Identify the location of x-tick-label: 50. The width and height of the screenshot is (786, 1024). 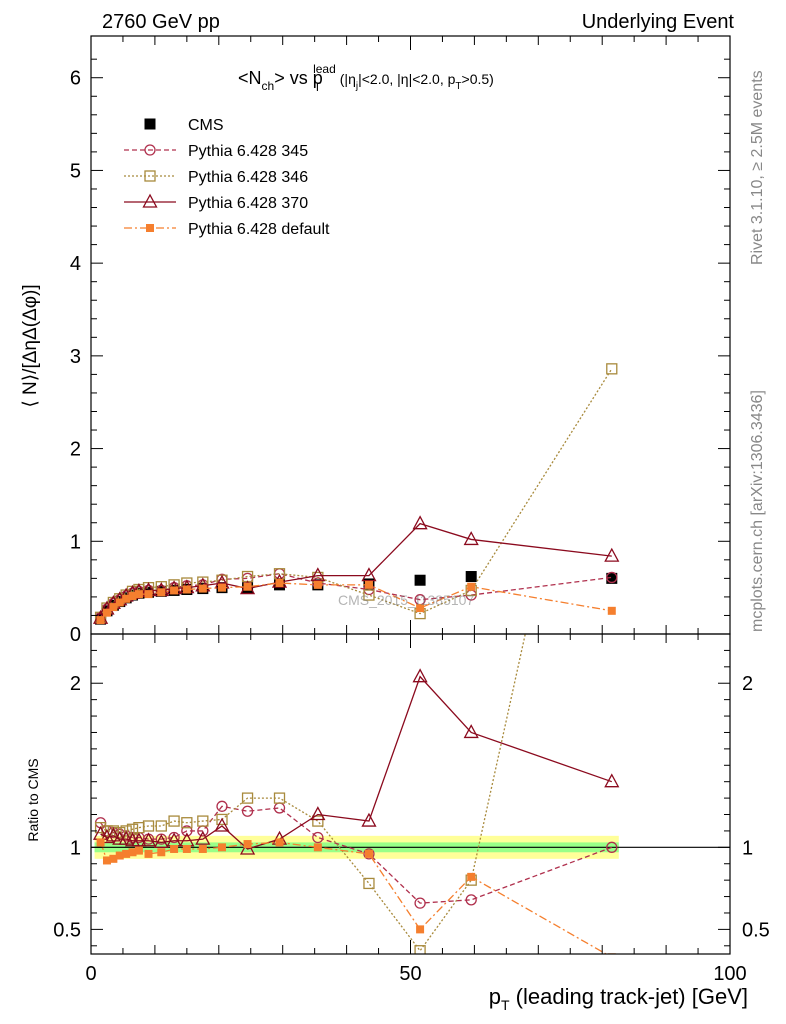
(410, 974).